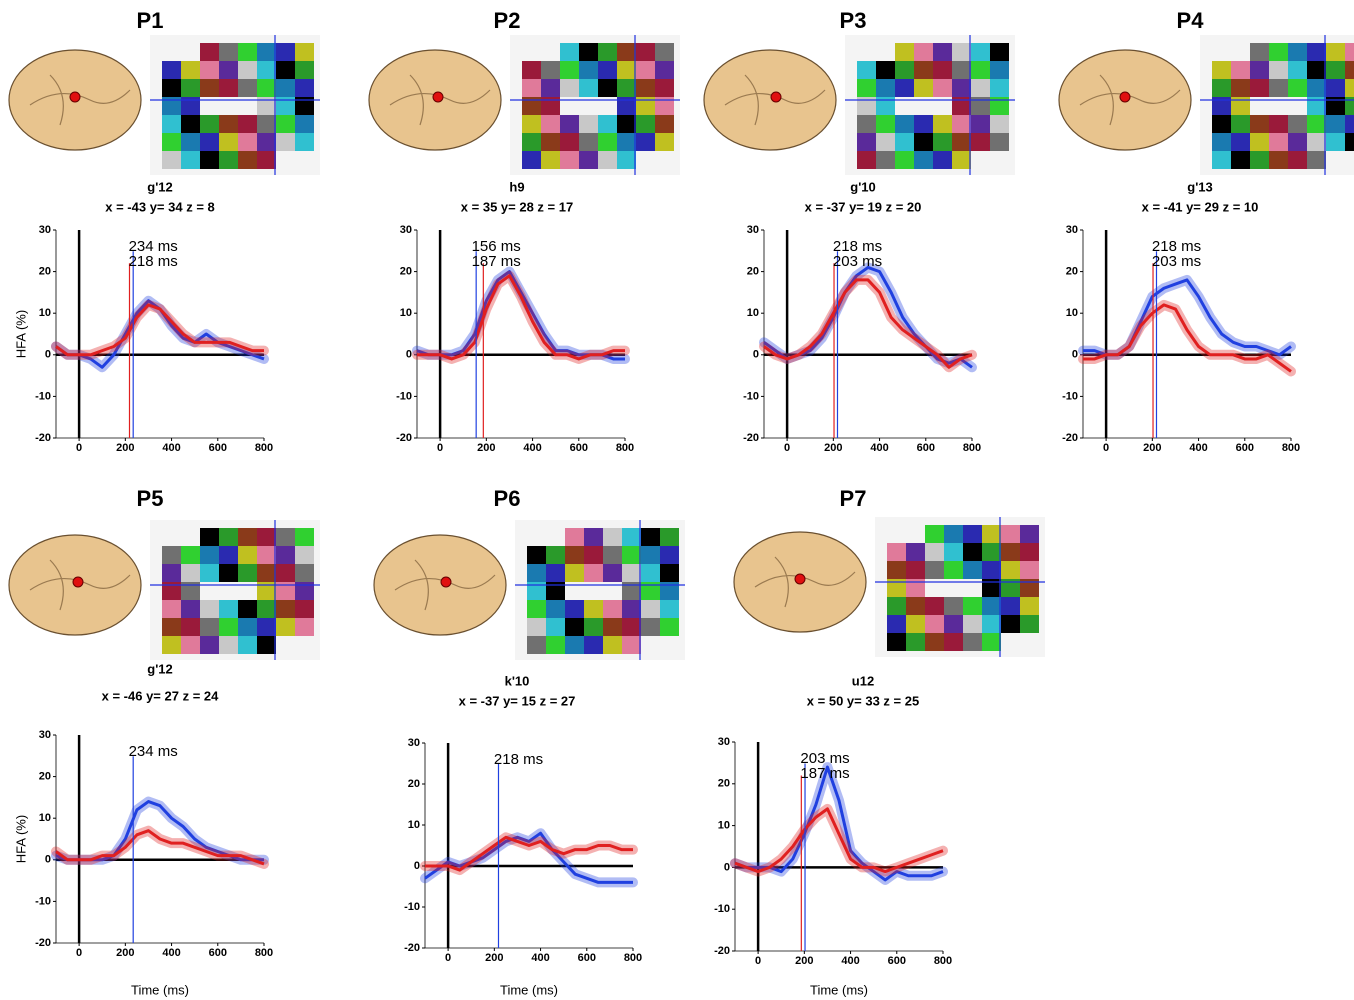  I want to click on brain-sulcus, so click(440, 100).